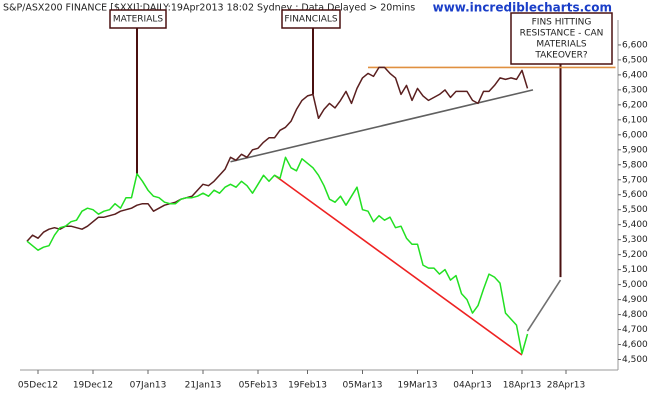 The width and height of the screenshot is (660, 400). I want to click on x-tick-label: 05Feb13, so click(258, 386).